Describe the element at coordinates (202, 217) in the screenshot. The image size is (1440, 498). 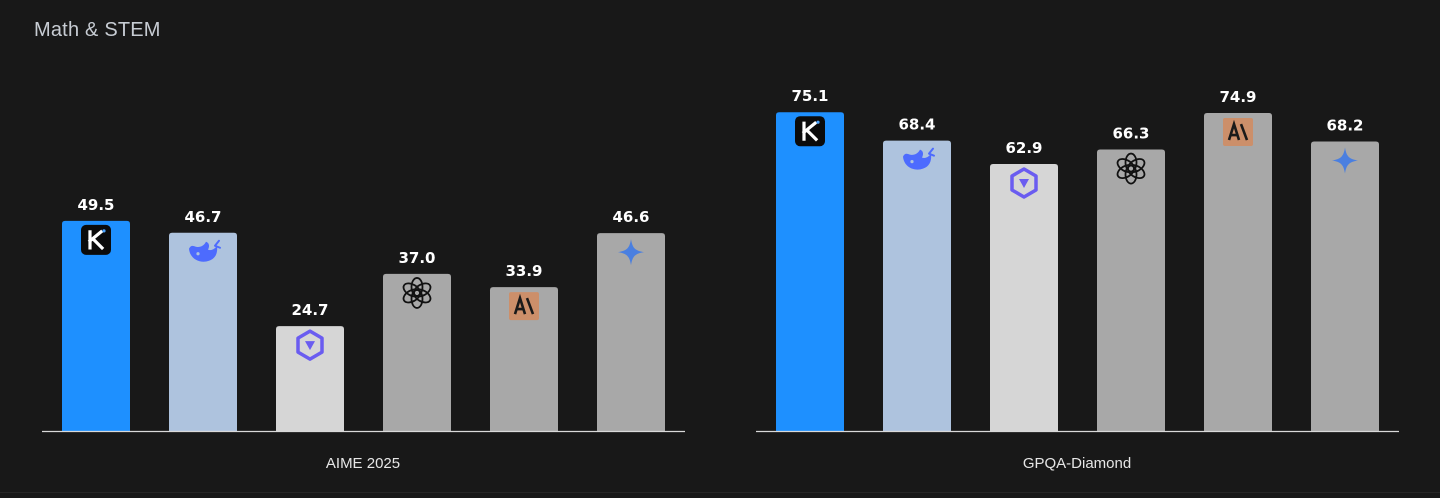
I see `value-label: 46.7` at that location.